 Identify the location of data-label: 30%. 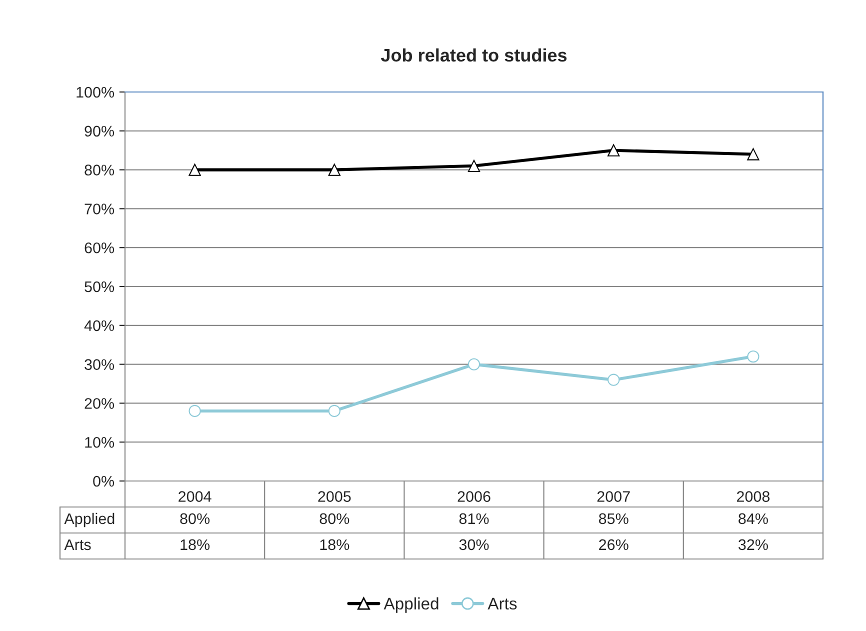
(474, 544).